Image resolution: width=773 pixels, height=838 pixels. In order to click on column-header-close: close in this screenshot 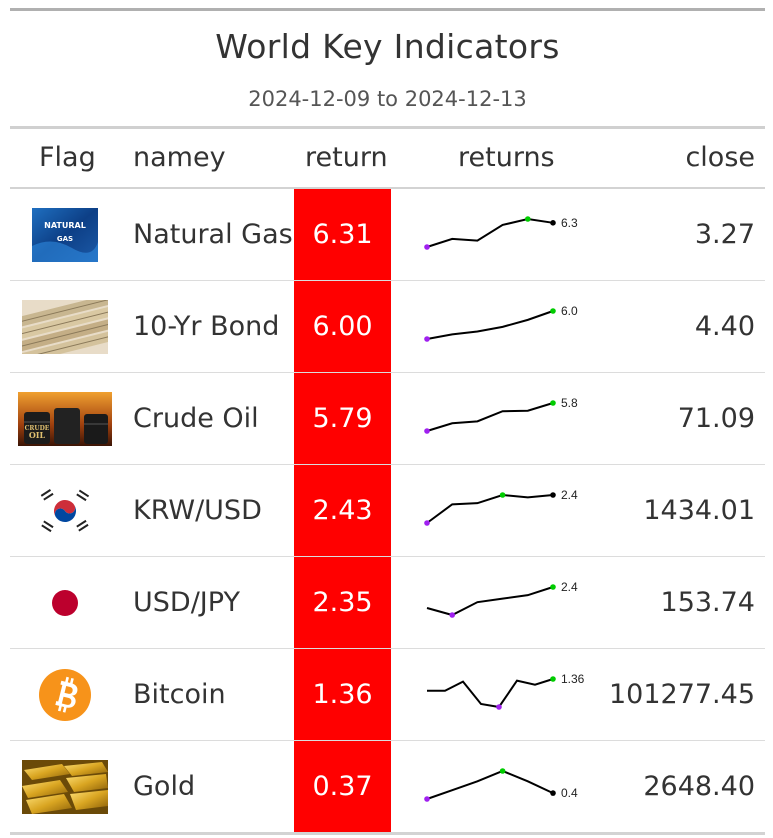, I will do `click(720, 157)`.